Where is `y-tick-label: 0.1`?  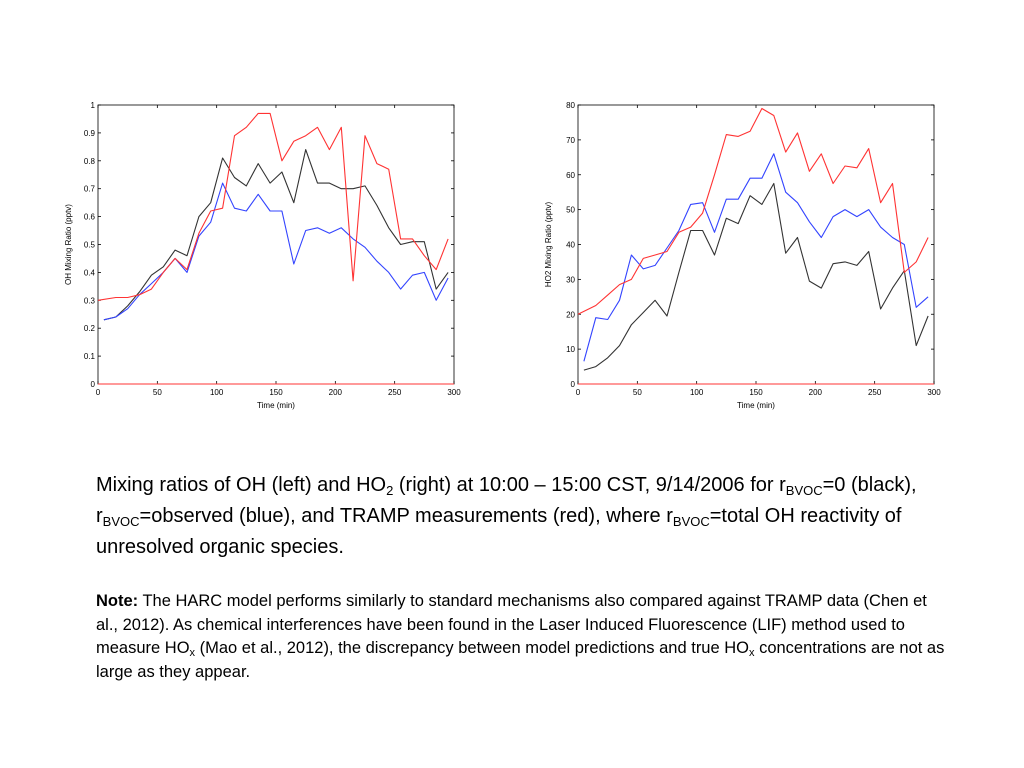
y-tick-label: 0.1 is located at coordinates (90, 356).